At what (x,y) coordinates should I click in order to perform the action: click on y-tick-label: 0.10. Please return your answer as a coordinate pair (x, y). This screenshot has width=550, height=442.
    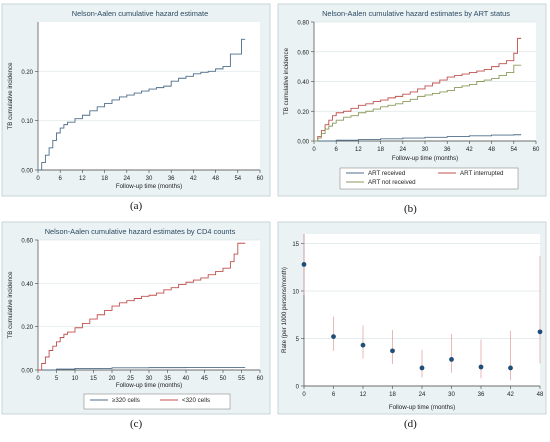
    Looking at the image, I should click on (27, 122).